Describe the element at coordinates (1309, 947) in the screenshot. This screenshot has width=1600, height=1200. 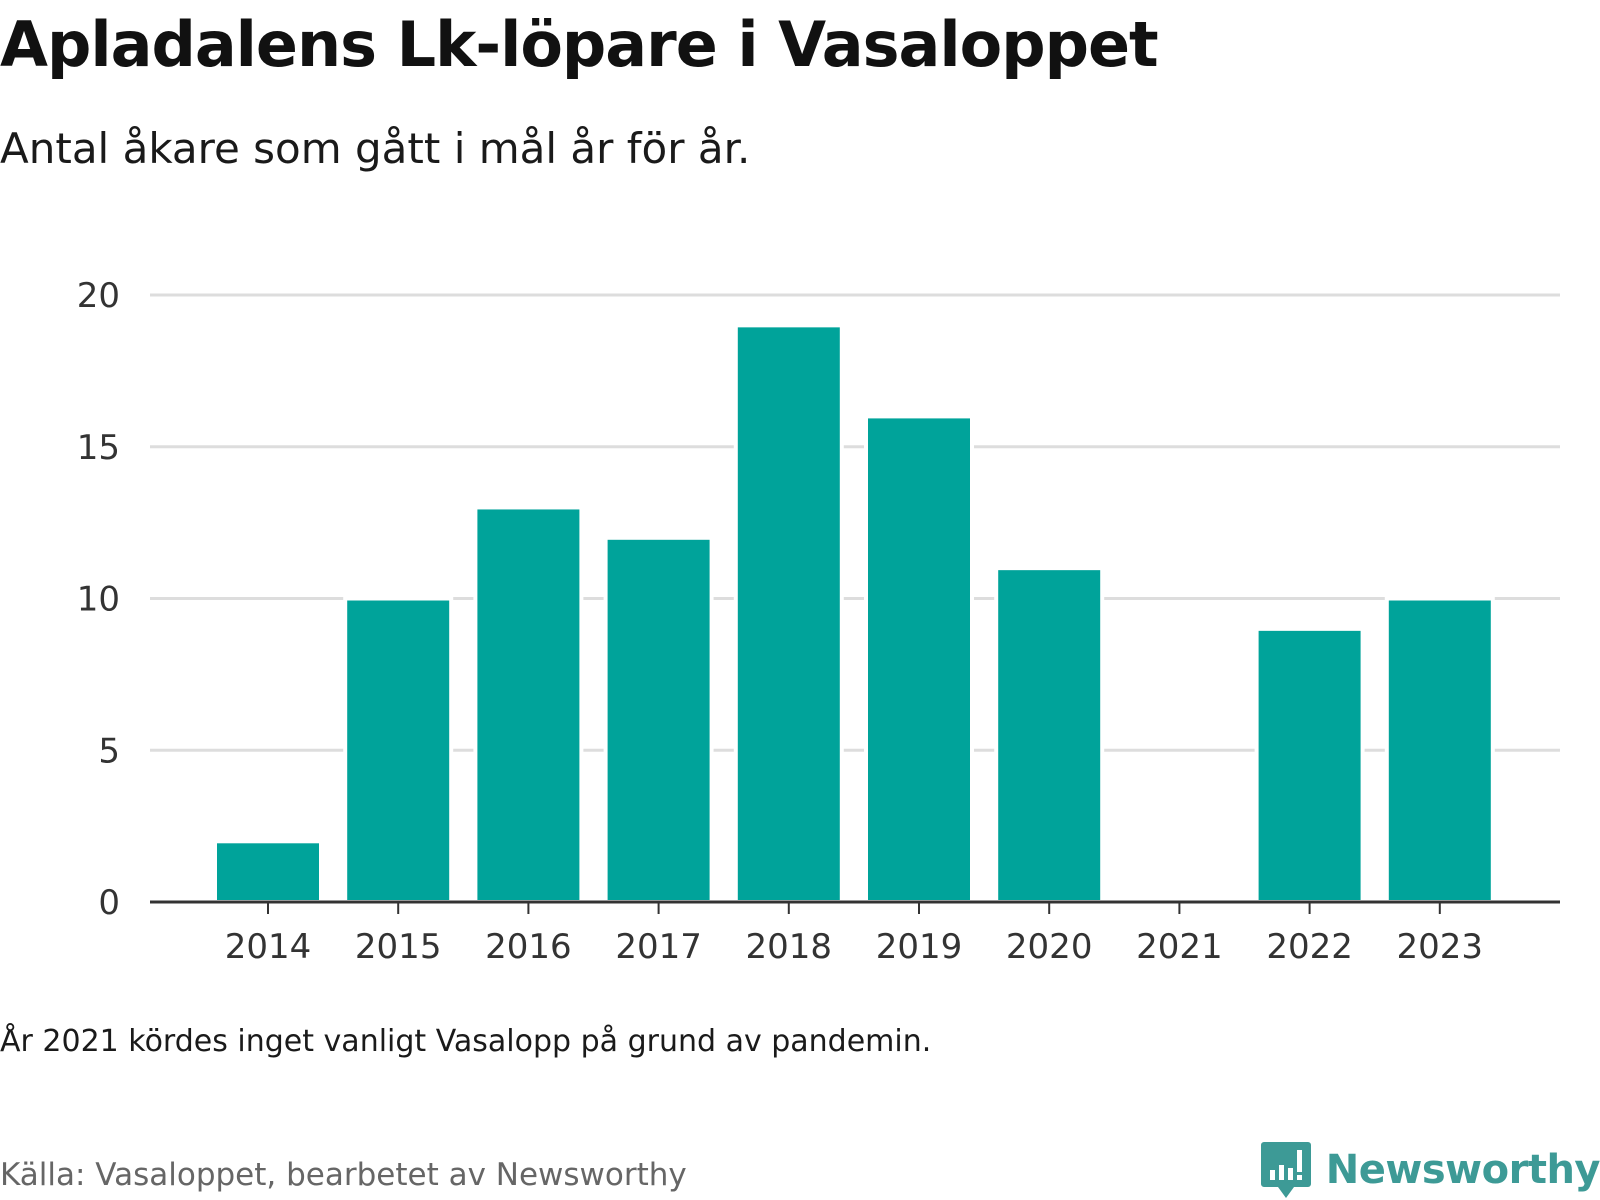
I see `x-tick-label: 2022` at that location.